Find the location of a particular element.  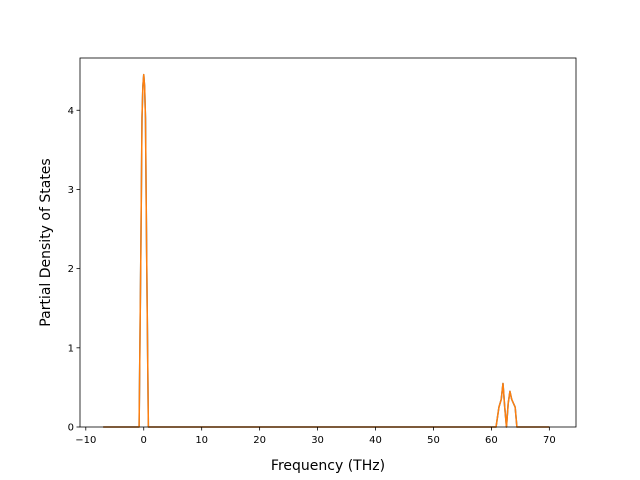

y-axis-label: Partial Density of States is located at coordinates (46, 242).